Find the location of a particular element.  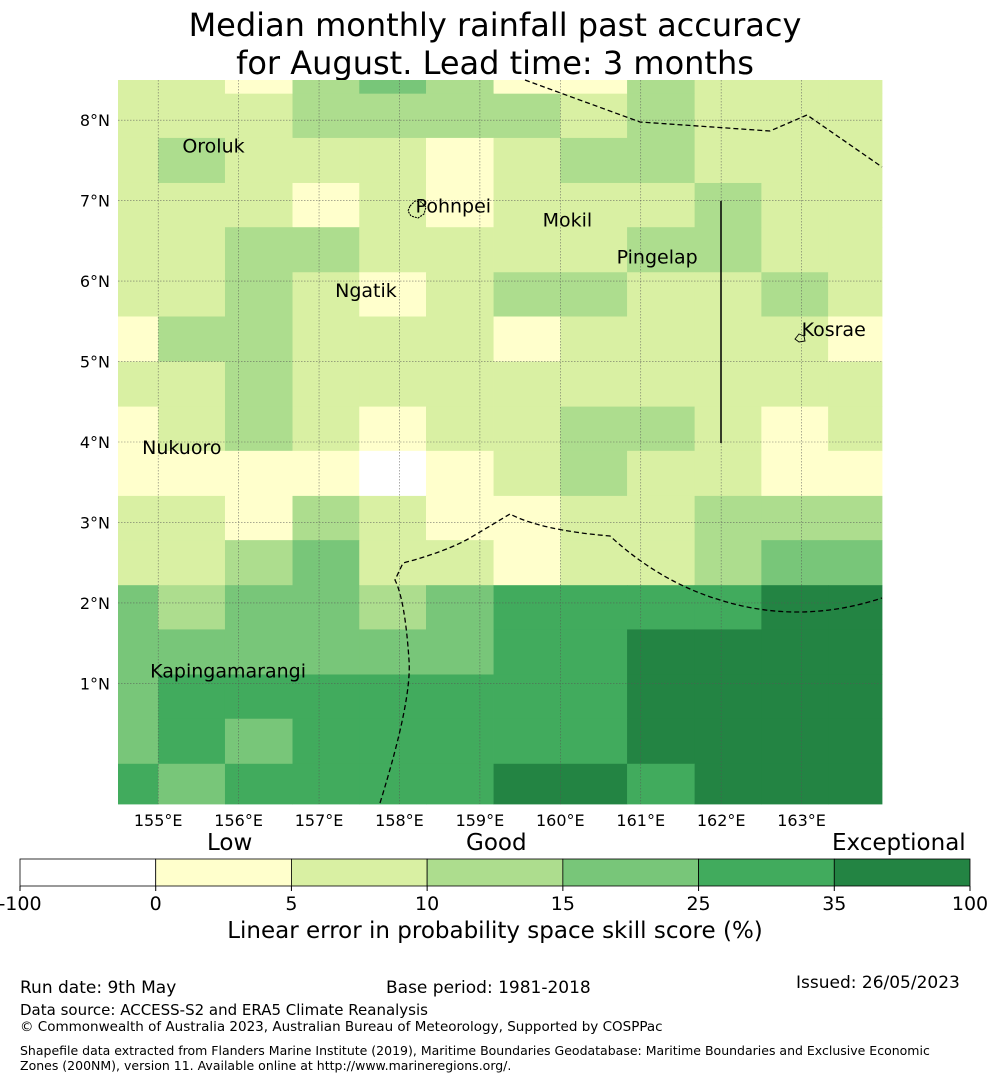

y-tick-label: 1°N is located at coordinates (95, 683).